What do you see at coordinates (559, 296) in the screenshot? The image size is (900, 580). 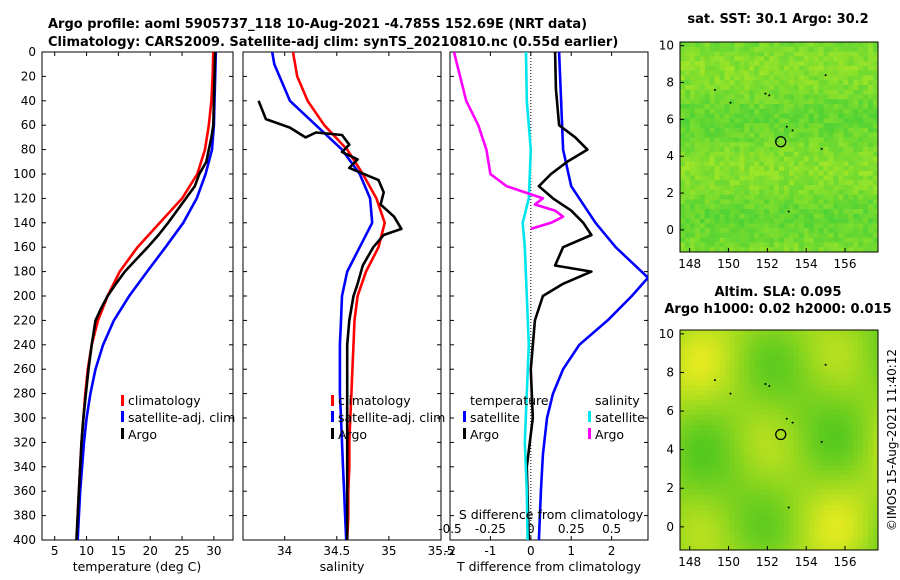 I see `series-line-temperature-argo` at bounding box center [559, 296].